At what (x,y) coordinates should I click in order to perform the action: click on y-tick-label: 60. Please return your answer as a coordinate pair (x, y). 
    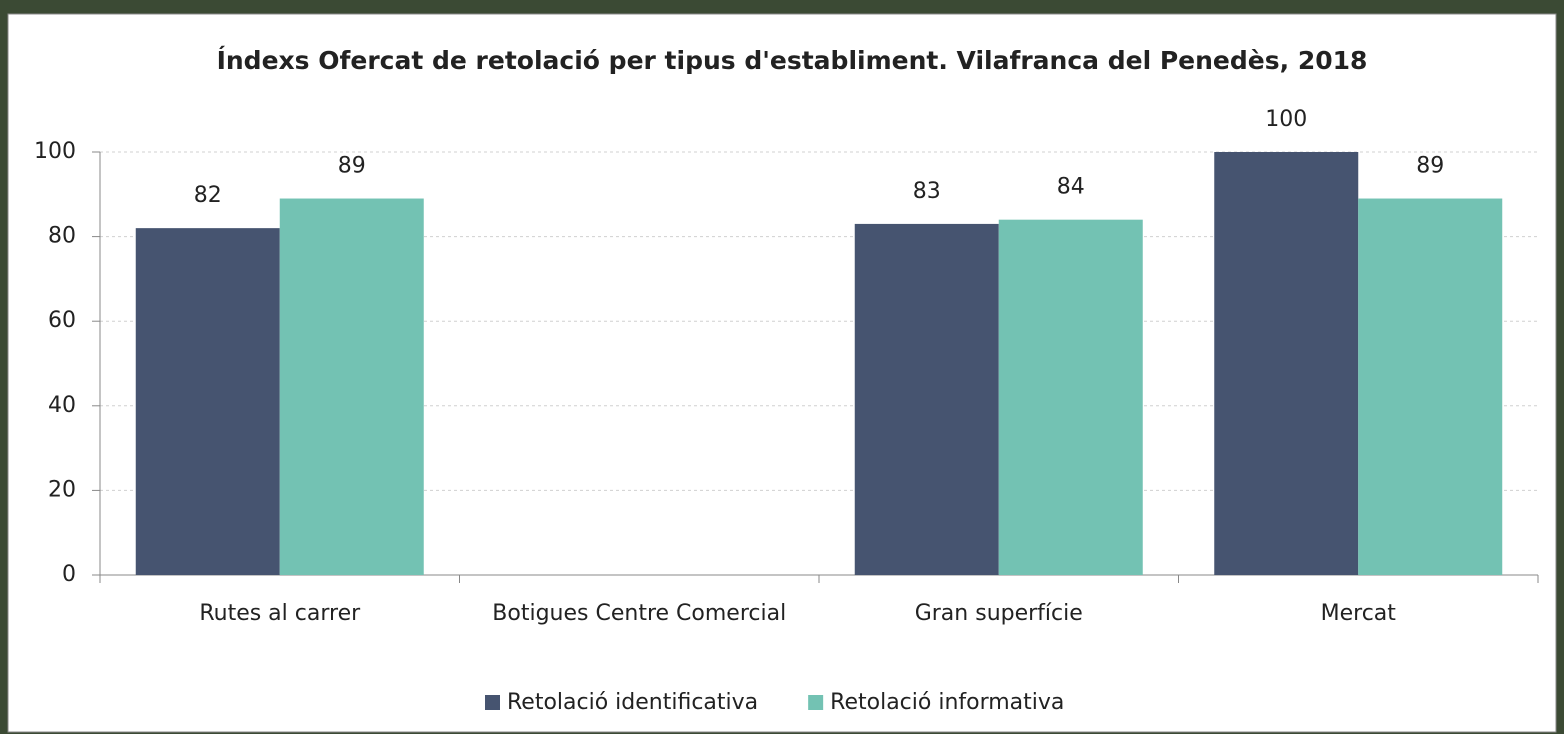
    Looking at the image, I should click on (62, 320).